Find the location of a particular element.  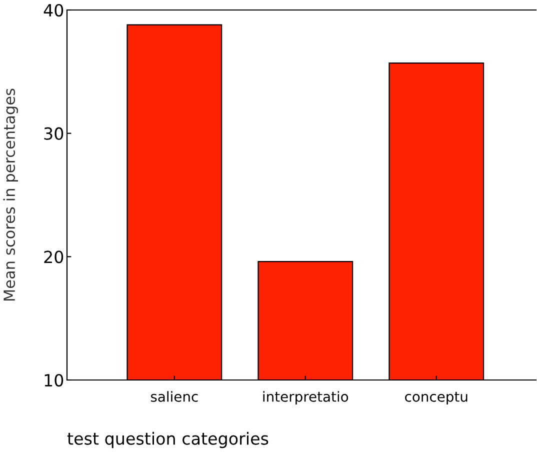

y-tick-label: 40 is located at coordinates (54, 10).